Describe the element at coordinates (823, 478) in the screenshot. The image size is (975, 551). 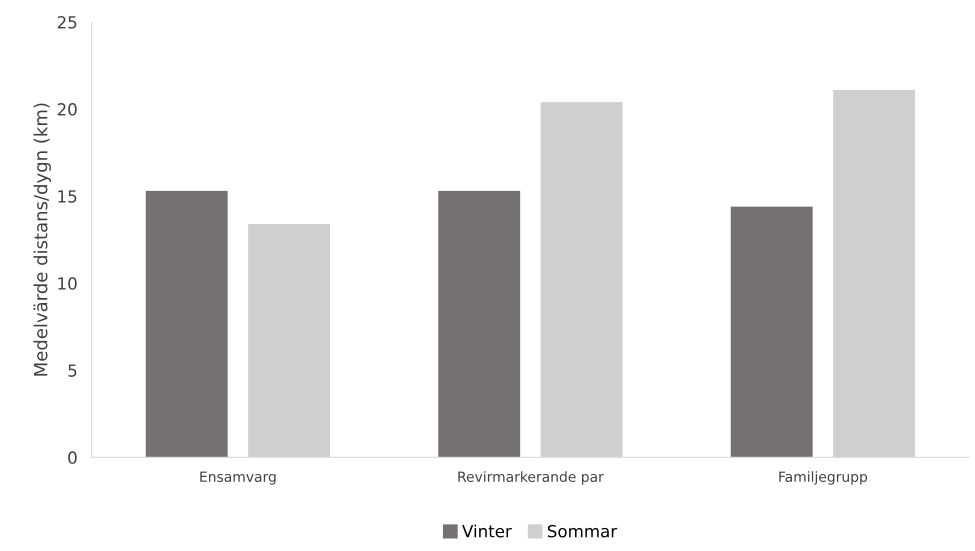
I see `x-tick-label: Familjegrupp` at that location.